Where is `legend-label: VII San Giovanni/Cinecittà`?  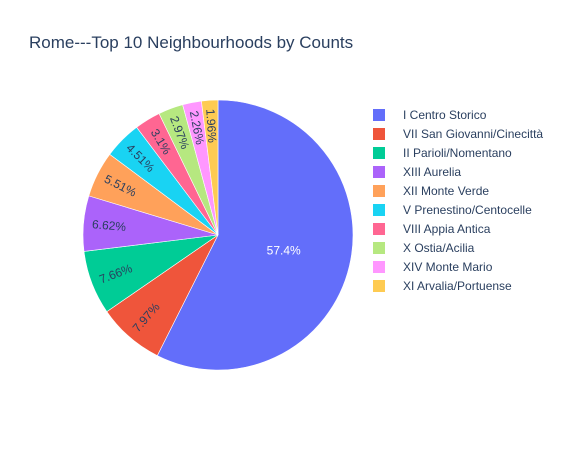 legend-label: VII San Giovanni/Cinecittà is located at coordinates (473, 133).